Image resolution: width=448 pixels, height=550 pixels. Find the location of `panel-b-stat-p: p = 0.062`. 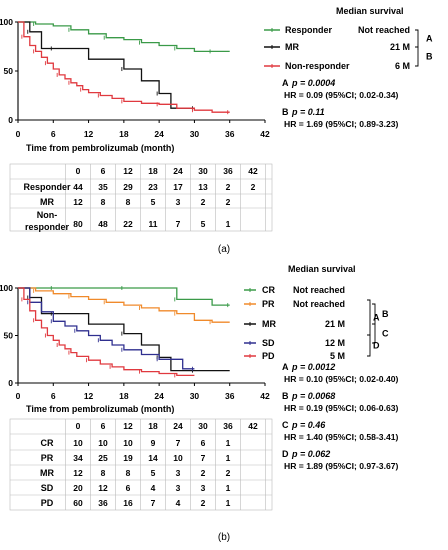

panel-b-stat-p: p = 0.062 is located at coordinates (310, 454).